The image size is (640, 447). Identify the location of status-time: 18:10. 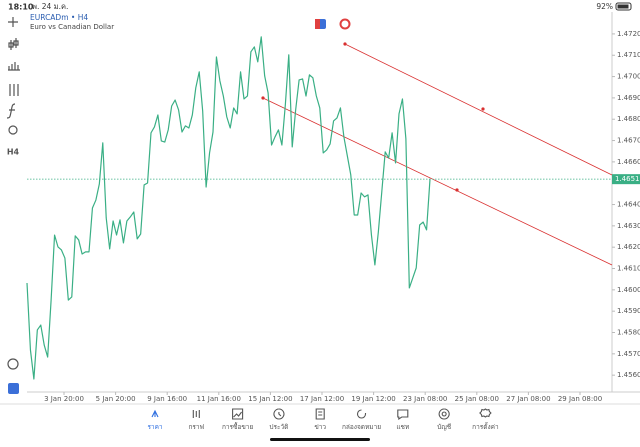
(21, 7).